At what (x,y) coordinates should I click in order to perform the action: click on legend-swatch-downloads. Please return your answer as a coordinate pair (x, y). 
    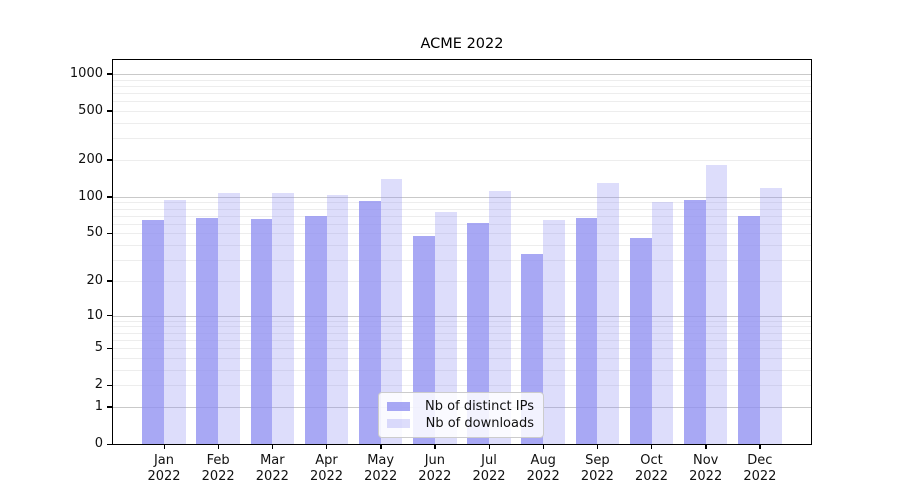
    Looking at the image, I should click on (398, 423).